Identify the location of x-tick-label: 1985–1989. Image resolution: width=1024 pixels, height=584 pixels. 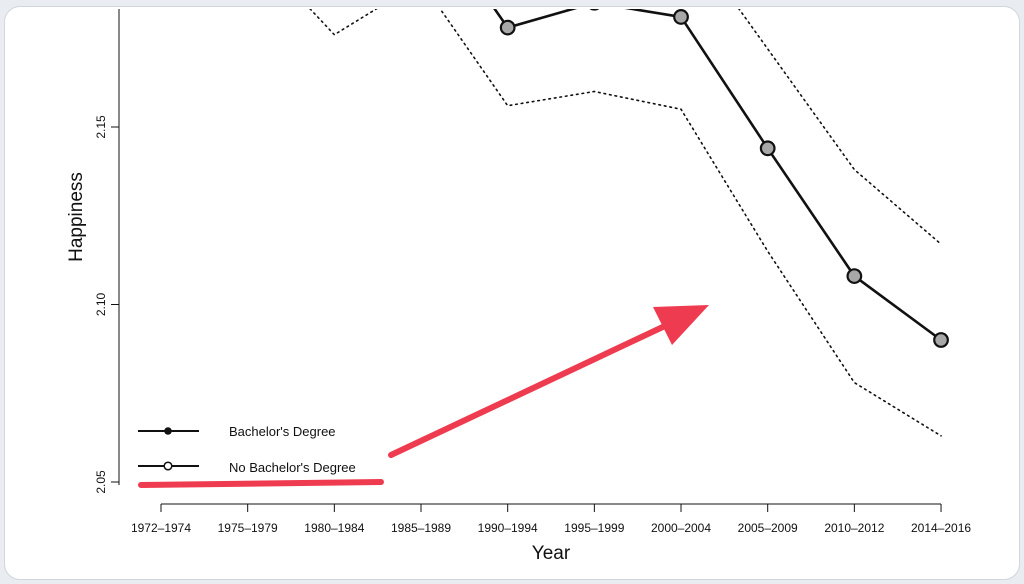
(421, 528).